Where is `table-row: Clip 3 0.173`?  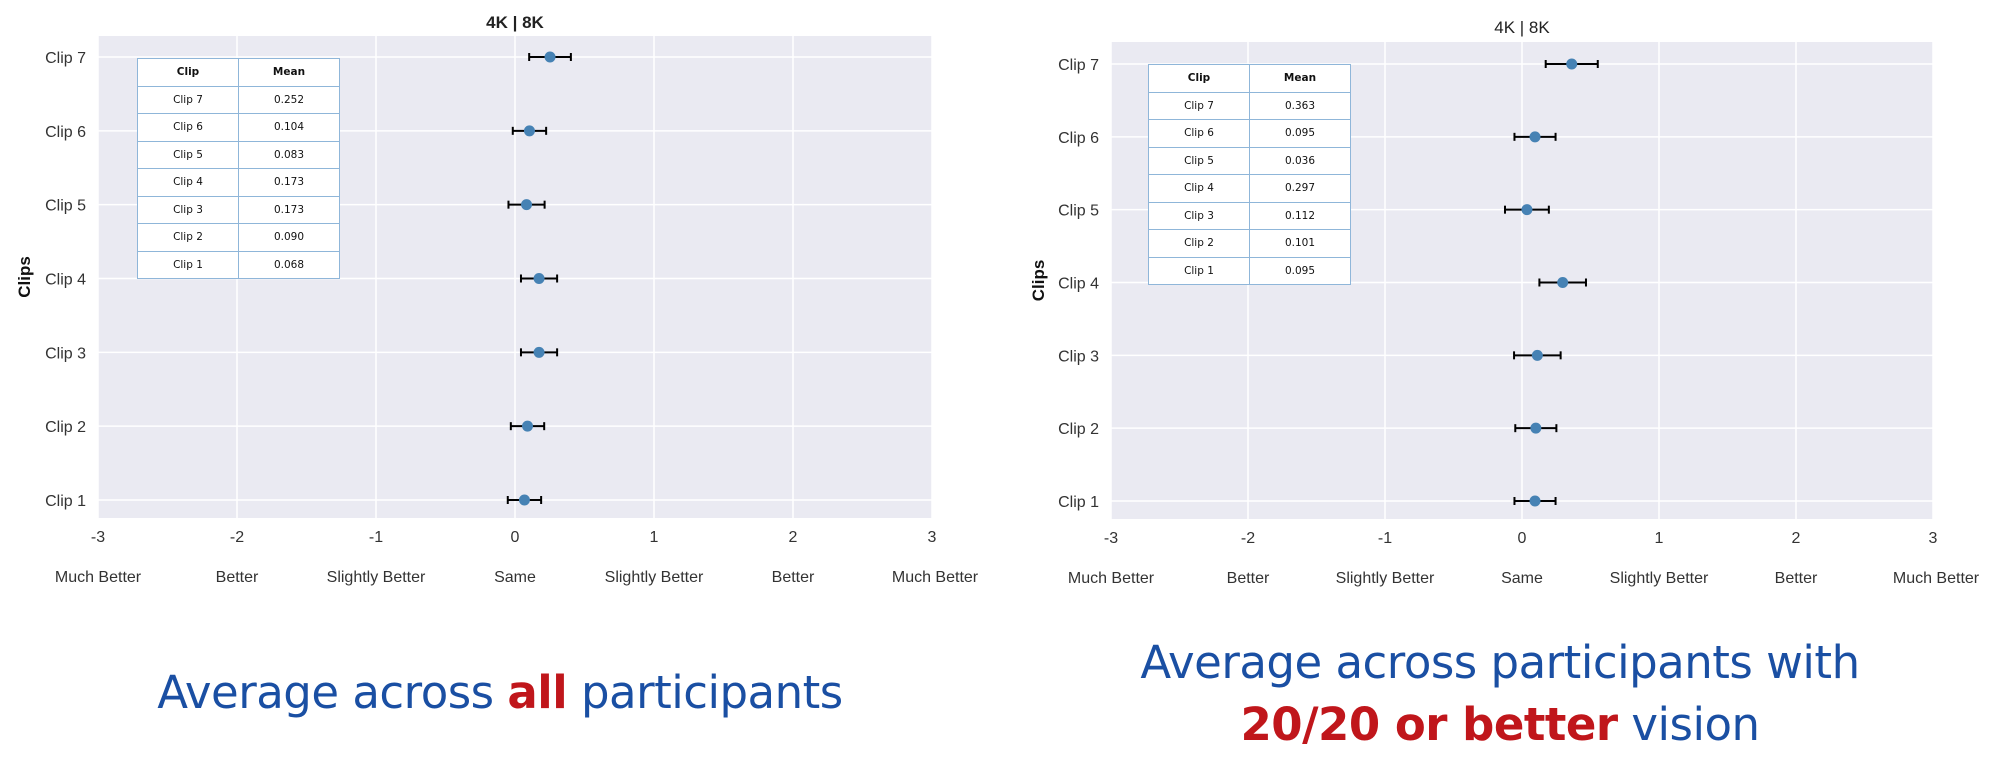
table-row: Clip 3 0.173 is located at coordinates (238, 209).